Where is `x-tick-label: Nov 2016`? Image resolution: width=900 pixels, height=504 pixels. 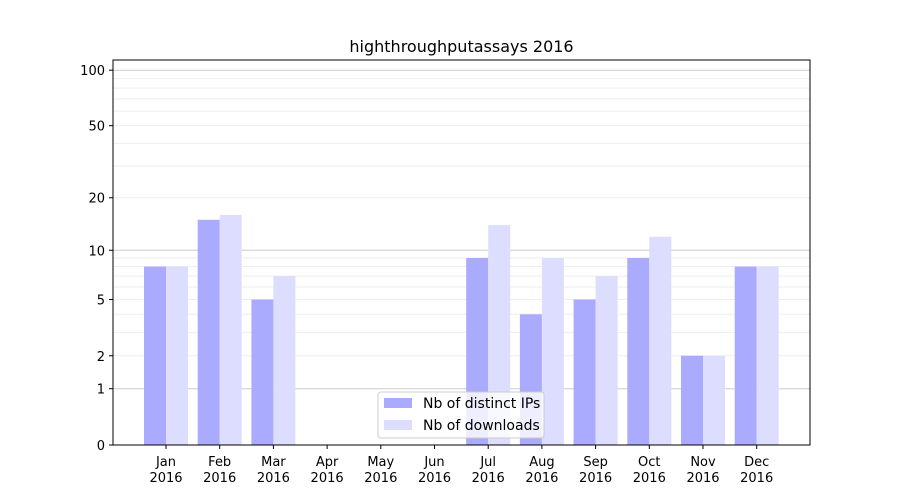 x-tick-label: Nov 2016 is located at coordinates (702, 470).